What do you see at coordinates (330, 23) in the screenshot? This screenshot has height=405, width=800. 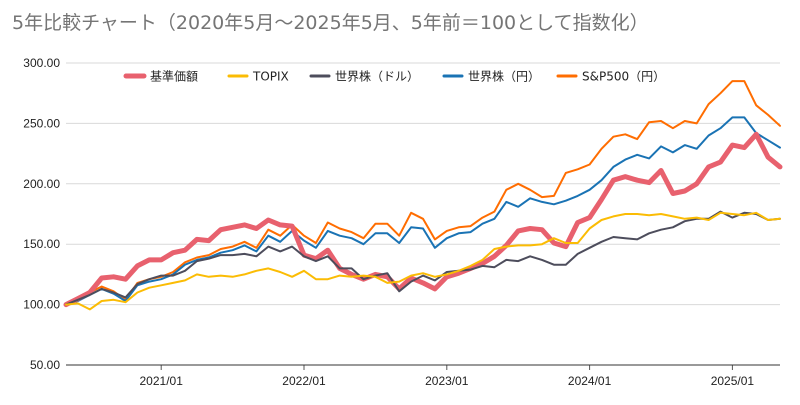 I see `chart-title: 5年比較チャート（2020年5月〜2025年5月、5年前＝100として指数化）` at bounding box center [330, 23].